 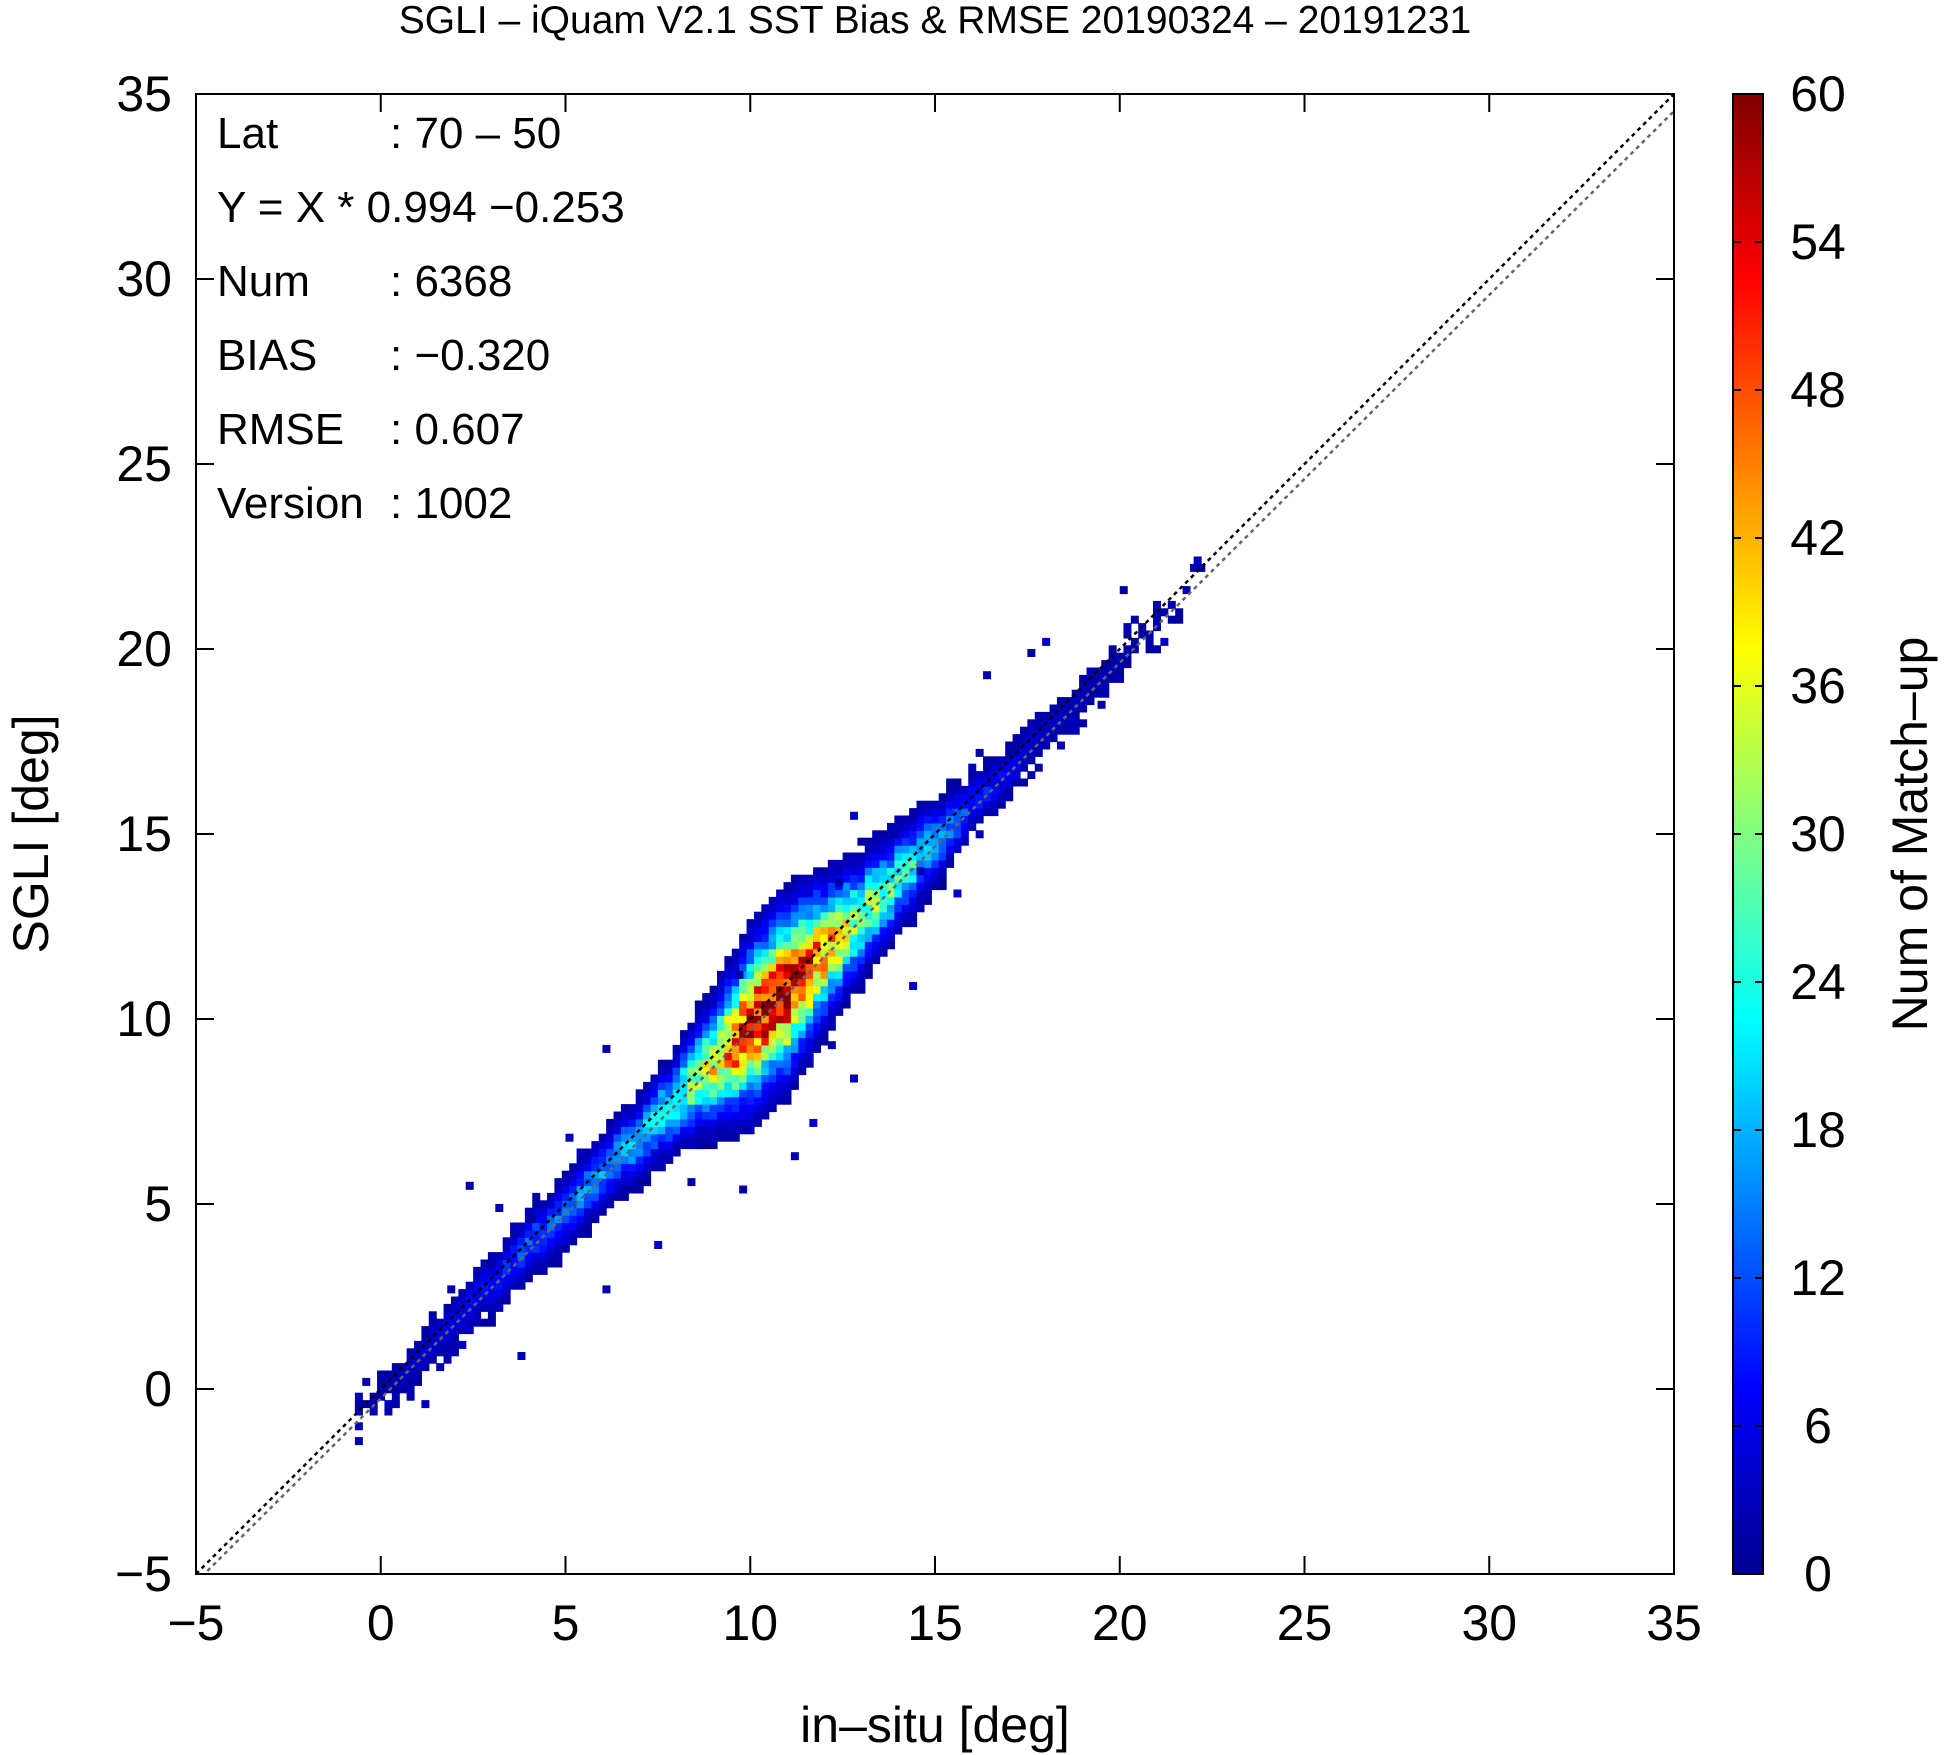 I want to click on colorbar-tick-label: 42, so click(x=1818, y=538).